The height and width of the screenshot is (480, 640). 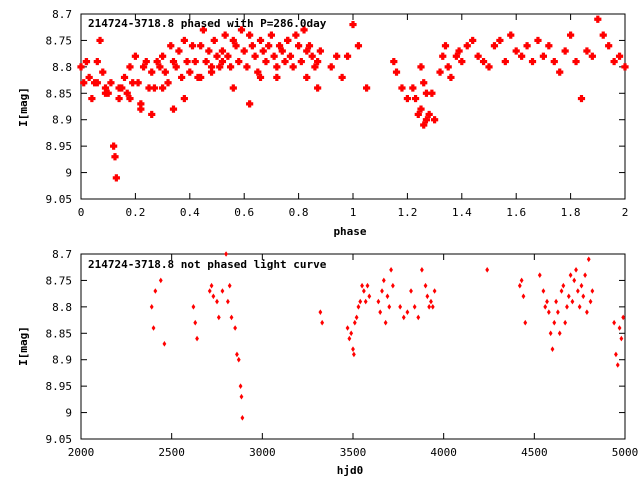 I want to click on x-tick-label: 1.2, so click(x=407, y=212).